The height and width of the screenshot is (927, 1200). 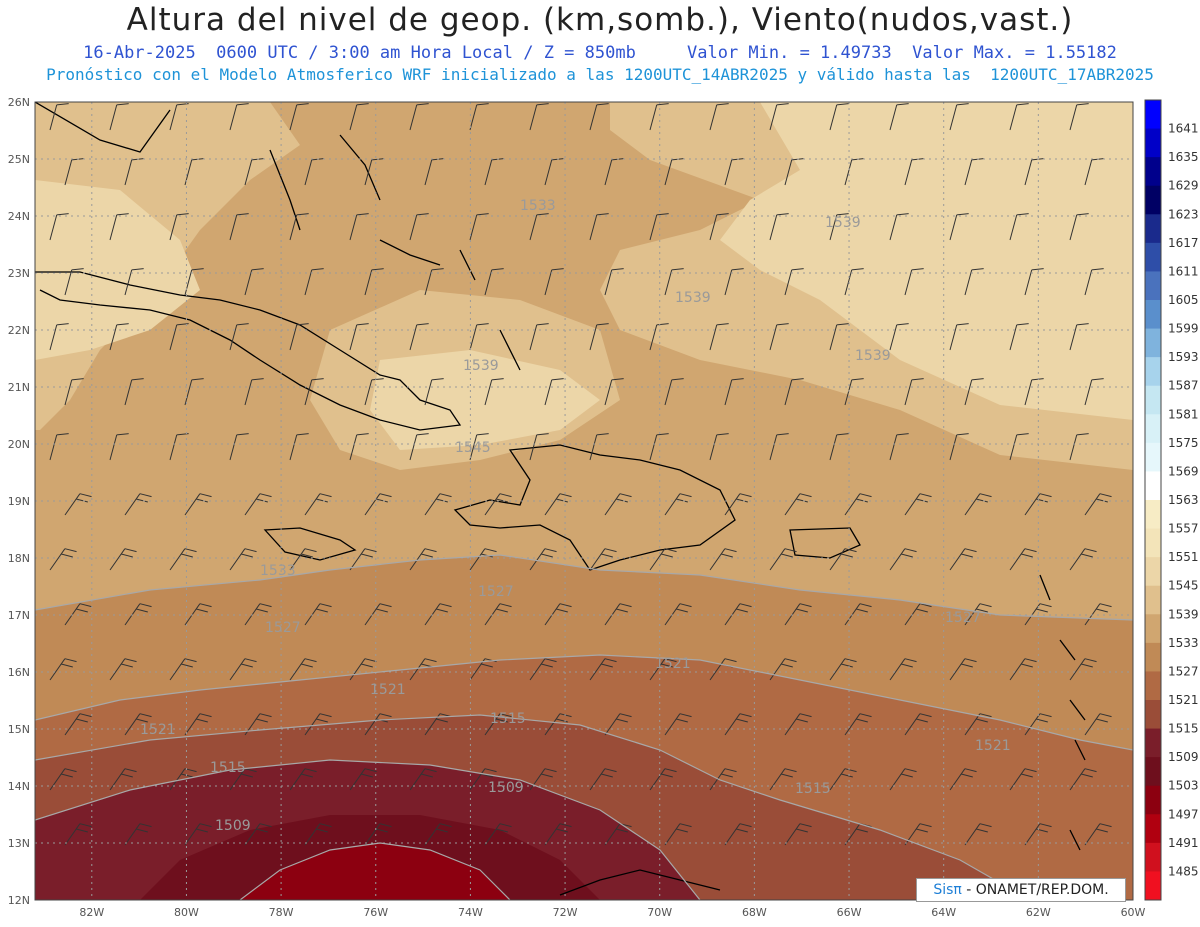 What do you see at coordinates (565, 912) in the screenshot?
I see `lon-label: 72W` at bounding box center [565, 912].